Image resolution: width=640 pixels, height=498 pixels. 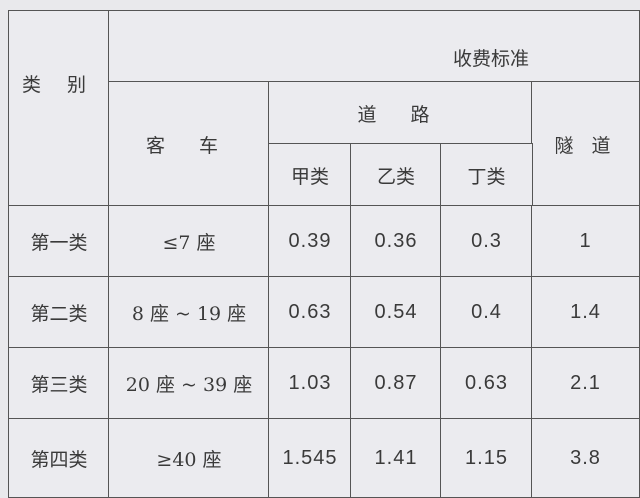 I want to click on cell-a: 1.545, so click(x=310, y=458).